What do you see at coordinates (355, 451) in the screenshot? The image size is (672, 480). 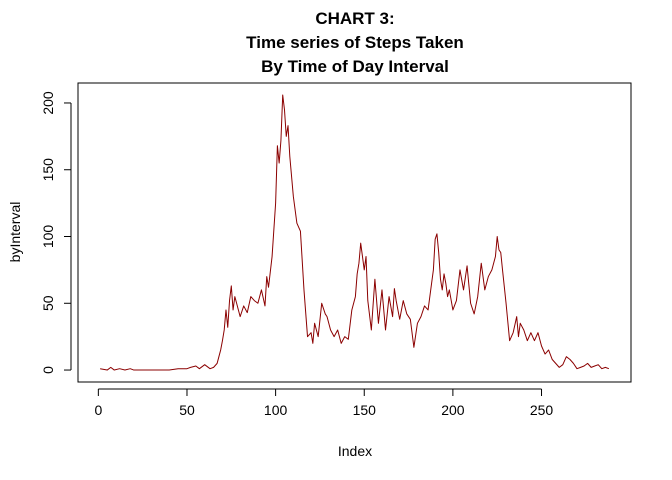 I see `x-axis-label: Index` at bounding box center [355, 451].